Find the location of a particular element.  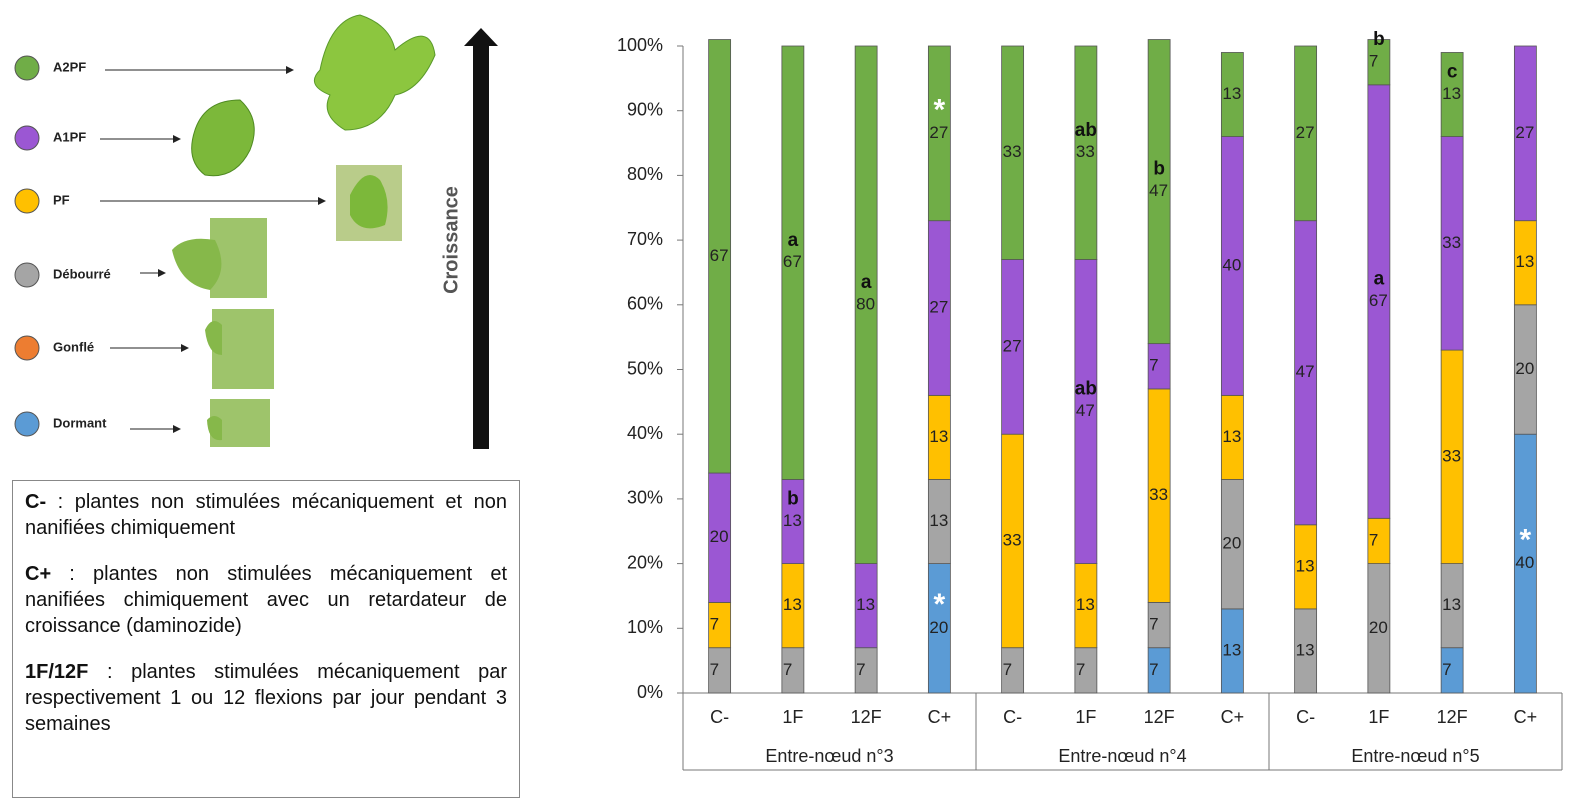

legend-label: Gonflé is located at coordinates (73, 346).